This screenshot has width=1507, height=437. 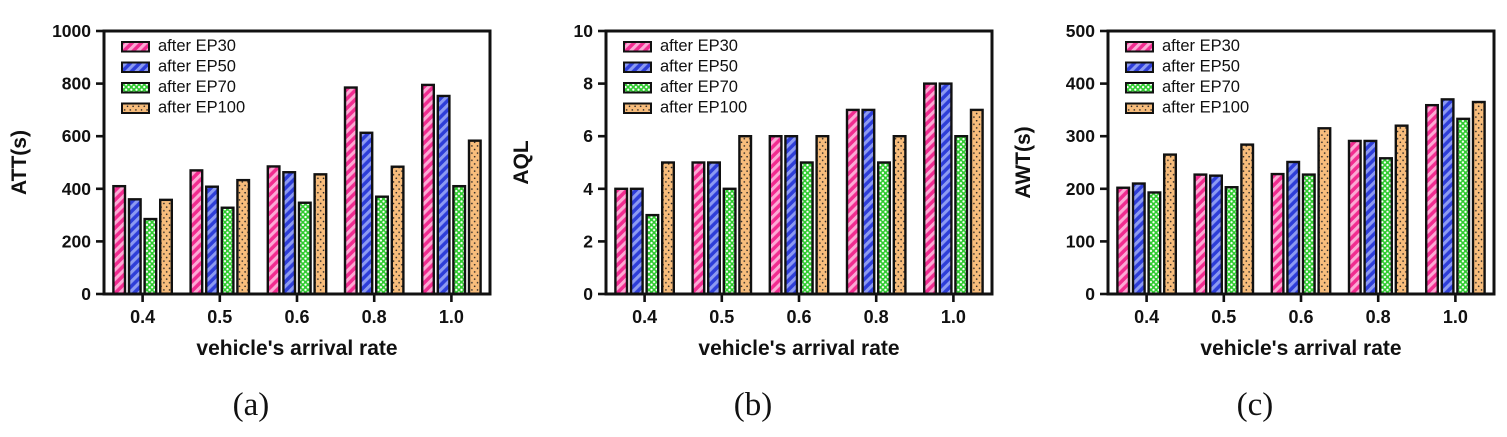 I want to click on caption-c: (c), so click(x=1255, y=405).